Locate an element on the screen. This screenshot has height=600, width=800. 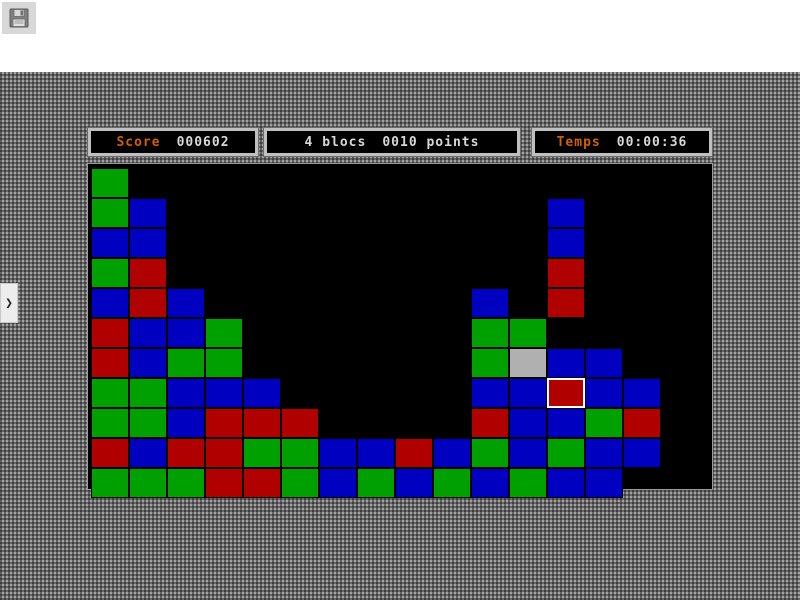
time-panel: Temps 00:00:36 is located at coordinates (622, 142).